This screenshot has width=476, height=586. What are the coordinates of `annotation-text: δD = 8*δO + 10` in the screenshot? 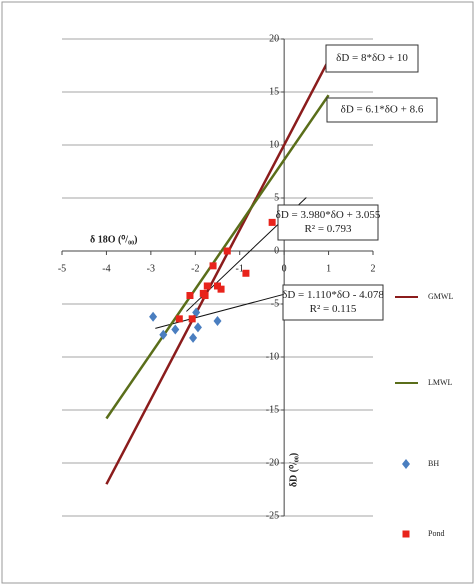 It's located at (372, 58).